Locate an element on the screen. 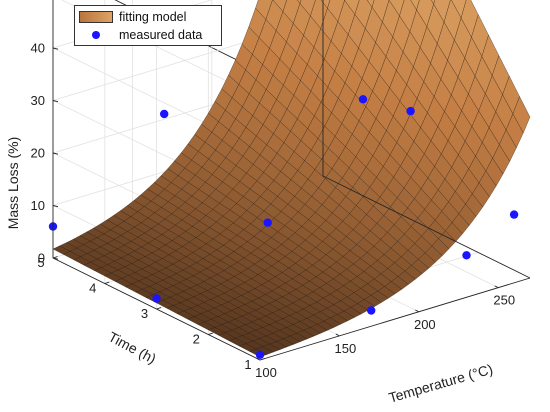 The width and height of the screenshot is (550, 412). y-tick-label: 3 is located at coordinates (144, 313).